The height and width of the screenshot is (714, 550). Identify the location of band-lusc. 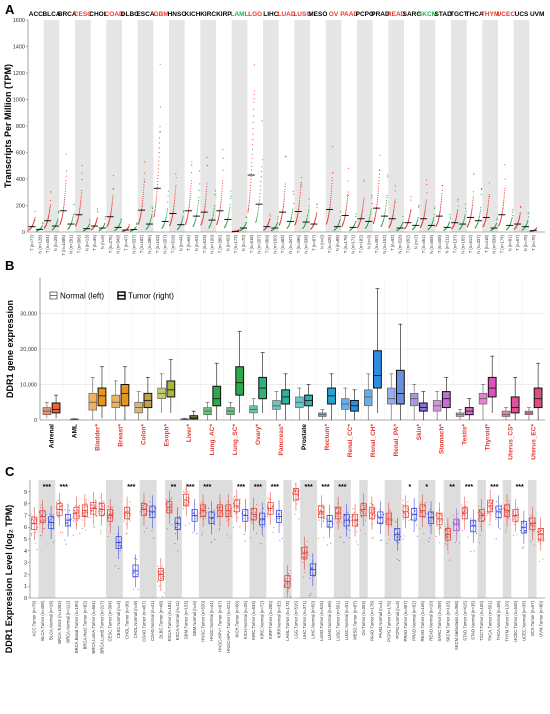
(302, 126).